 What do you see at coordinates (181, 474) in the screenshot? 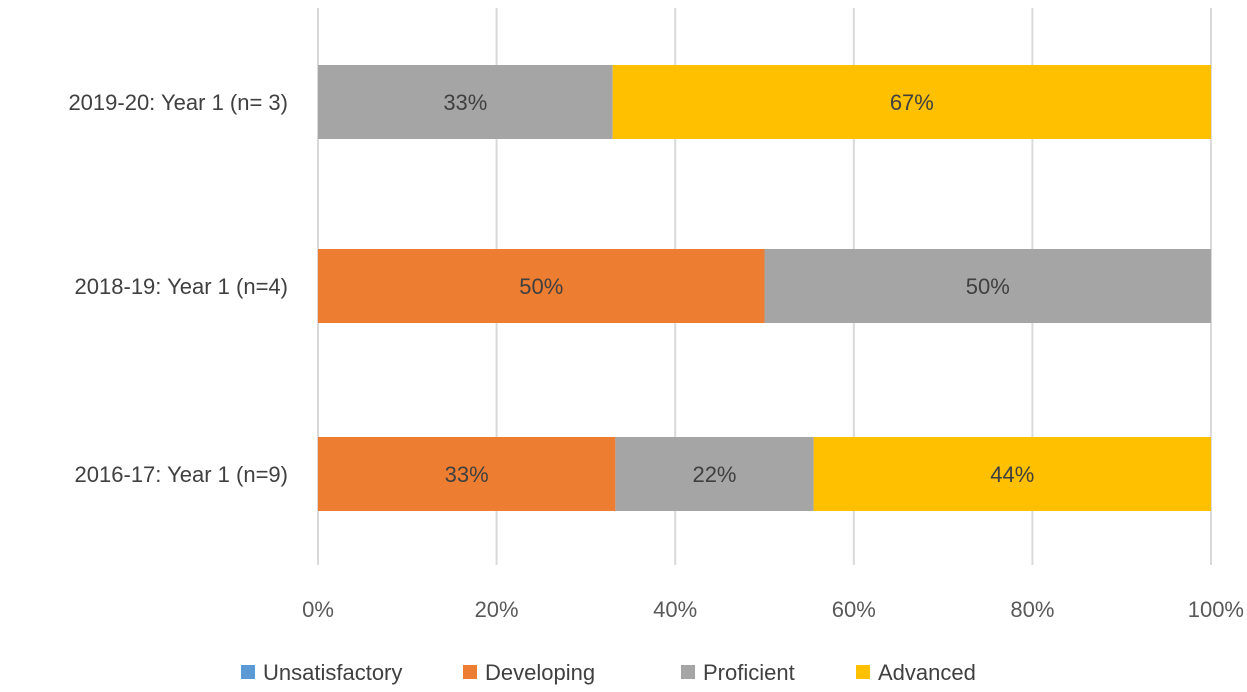
I see `category-label: 2016-17: Year 1 (n=9)` at bounding box center [181, 474].